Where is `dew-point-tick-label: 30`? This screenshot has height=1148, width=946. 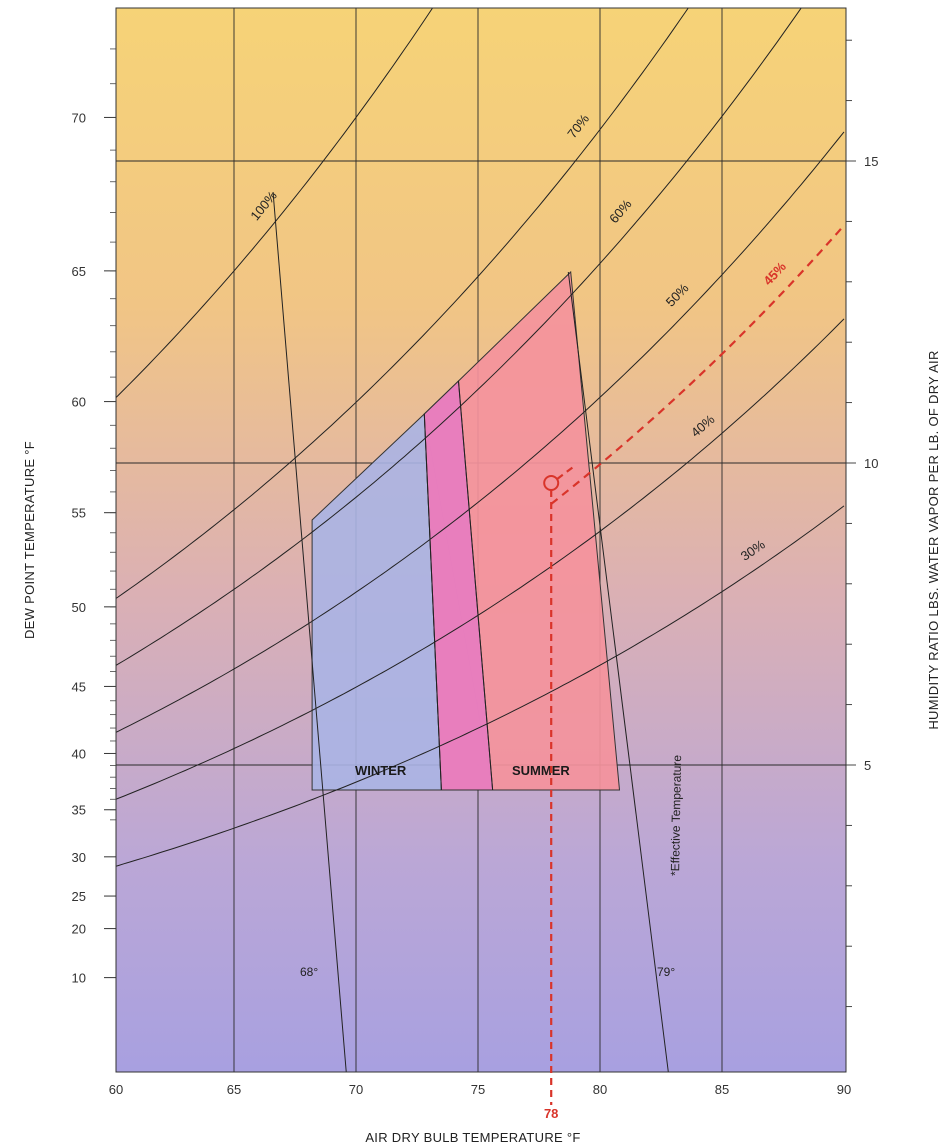 dew-point-tick-label: 30 is located at coordinates (79, 857).